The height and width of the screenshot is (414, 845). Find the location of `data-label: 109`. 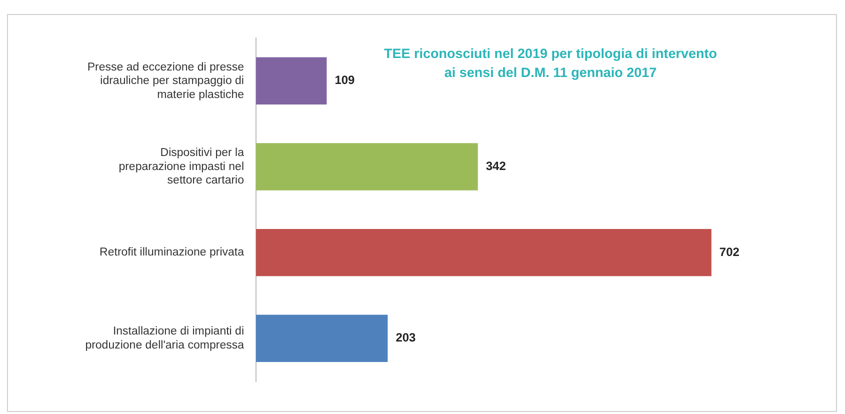

data-label: 109 is located at coordinates (345, 80).